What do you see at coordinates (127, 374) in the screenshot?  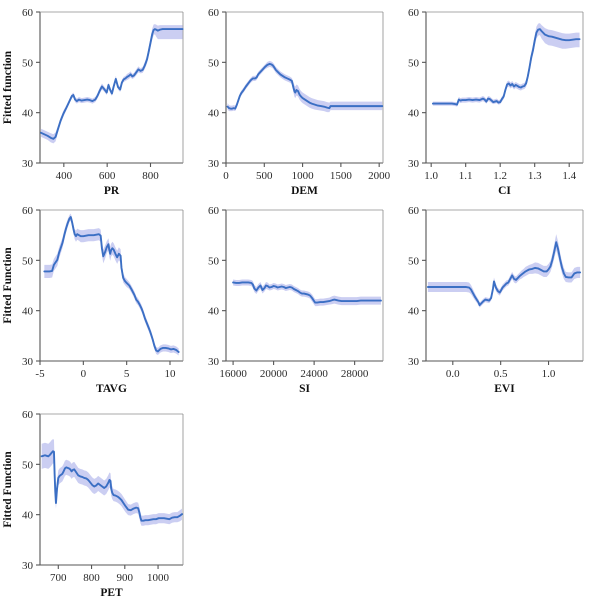 I see `x-tick-label: 5` at bounding box center [127, 374].